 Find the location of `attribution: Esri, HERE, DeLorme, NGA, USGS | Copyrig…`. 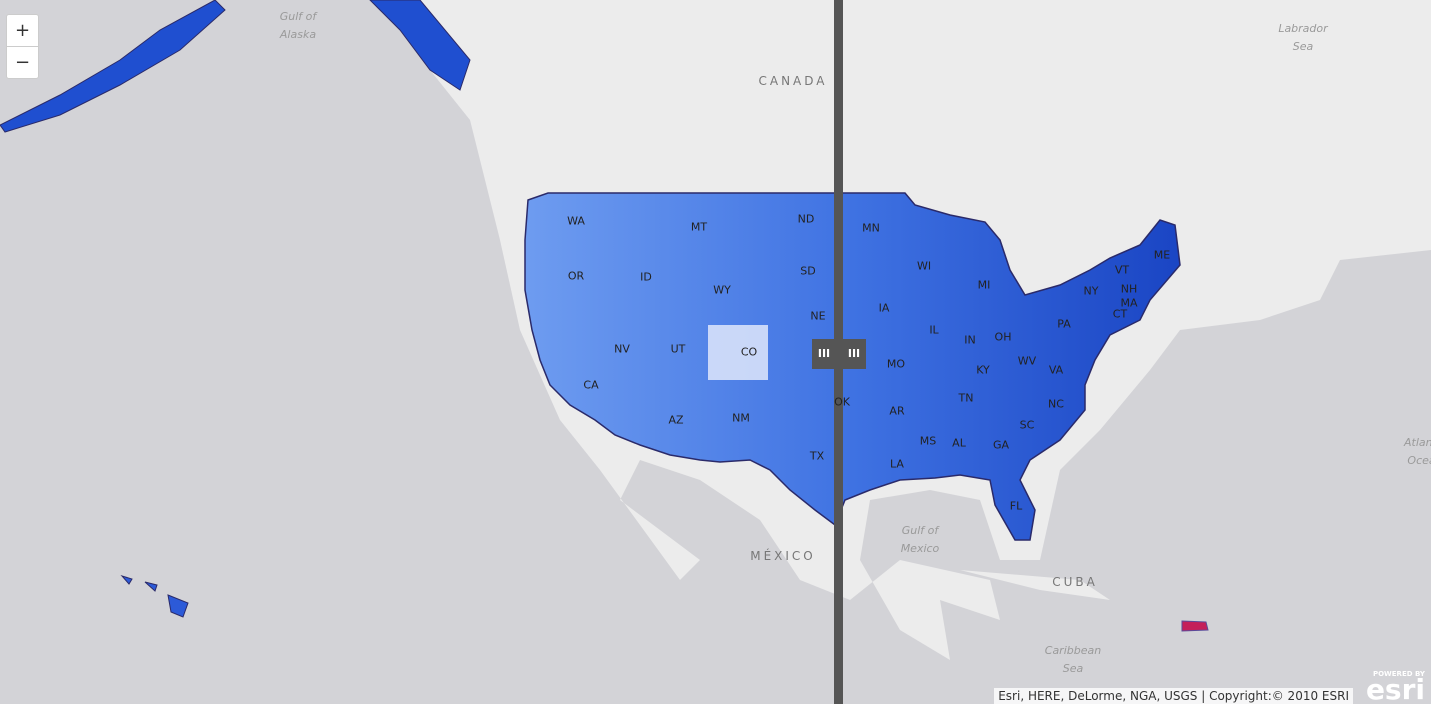

attribution: Esri, HERE, DeLorme, NGA, USGS | Copyrig… is located at coordinates (1173, 696).